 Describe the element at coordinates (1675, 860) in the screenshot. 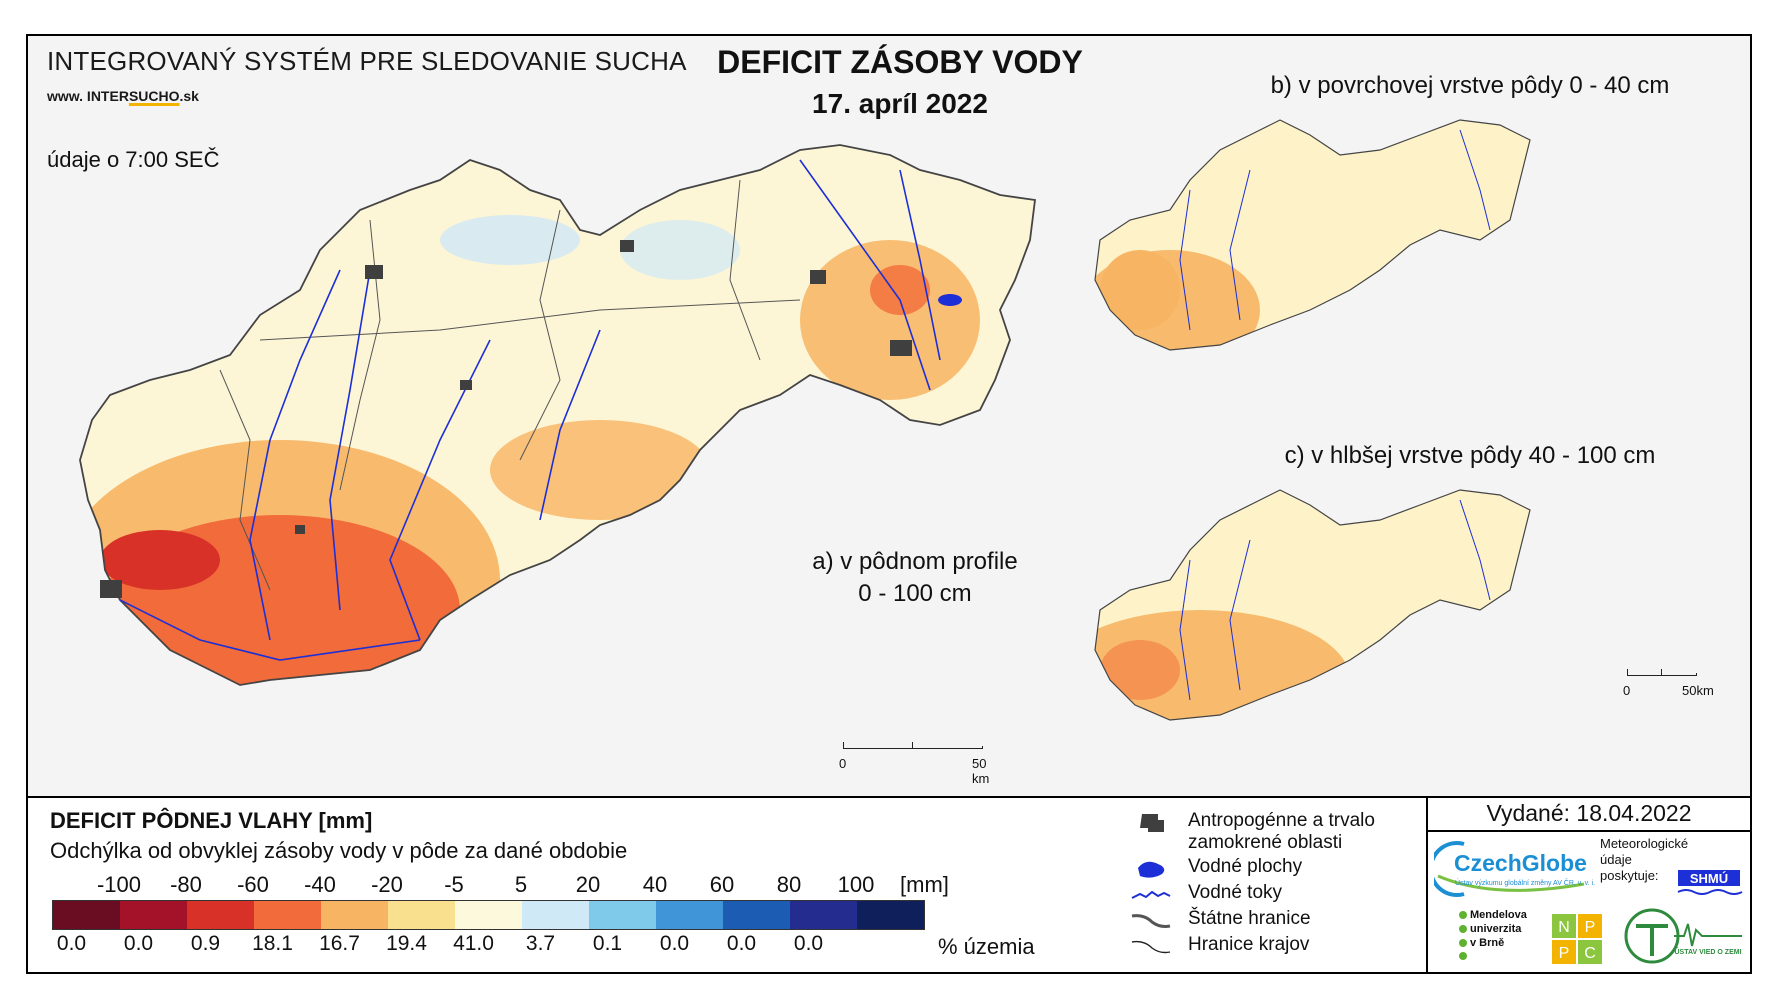

I see `meteo-provider-note: Meteorologické údaje poskytuje:` at that location.